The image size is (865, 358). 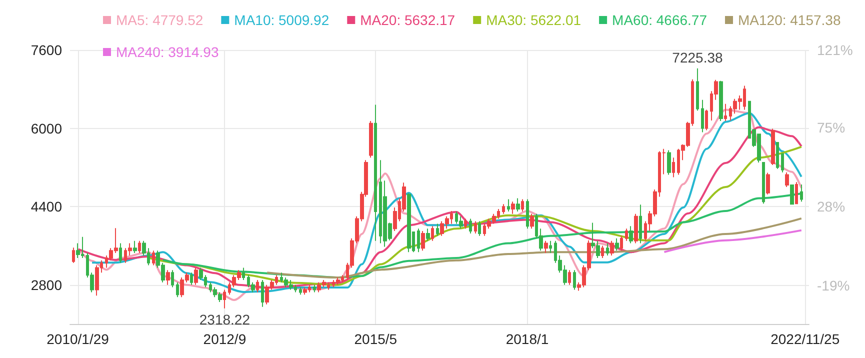 I want to click on x-tick-label: 2022/11/25, so click(x=805, y=339).